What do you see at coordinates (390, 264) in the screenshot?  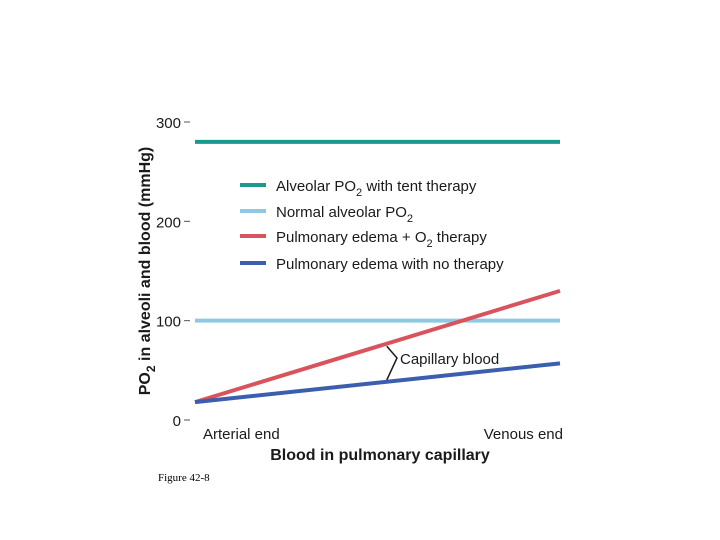 I see `legend-label-edema-no-therapy: Pulmonary edema with no therapy` at bounding box center [390, 264].